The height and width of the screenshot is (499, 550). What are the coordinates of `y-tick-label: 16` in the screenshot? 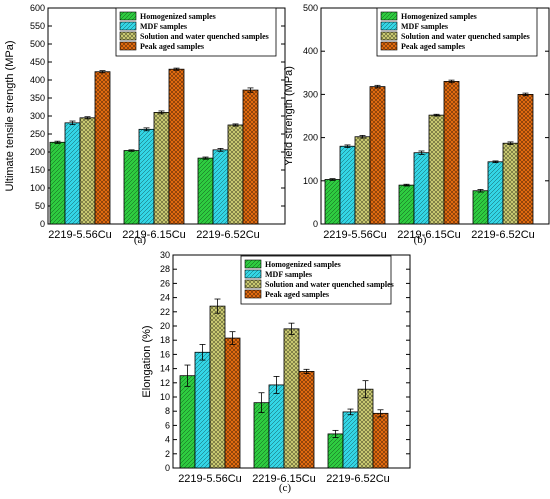 It's located at (165, 354).